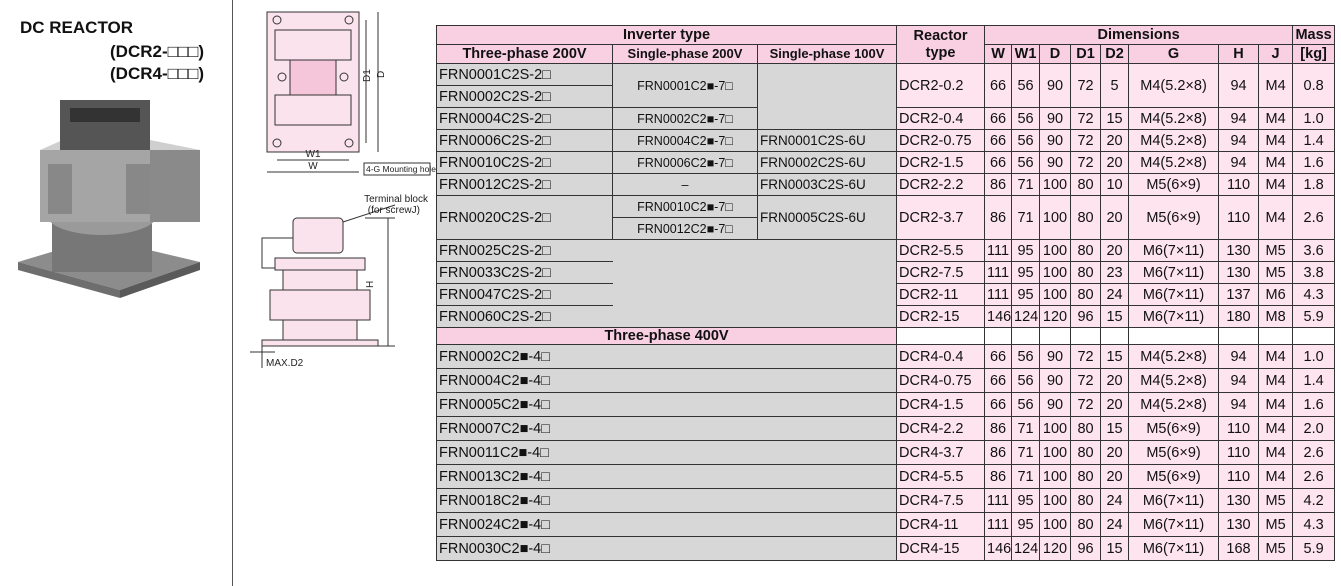 This screenshot has height=586, width=1341. I want to click on outline-drawing, so click(348, 93).